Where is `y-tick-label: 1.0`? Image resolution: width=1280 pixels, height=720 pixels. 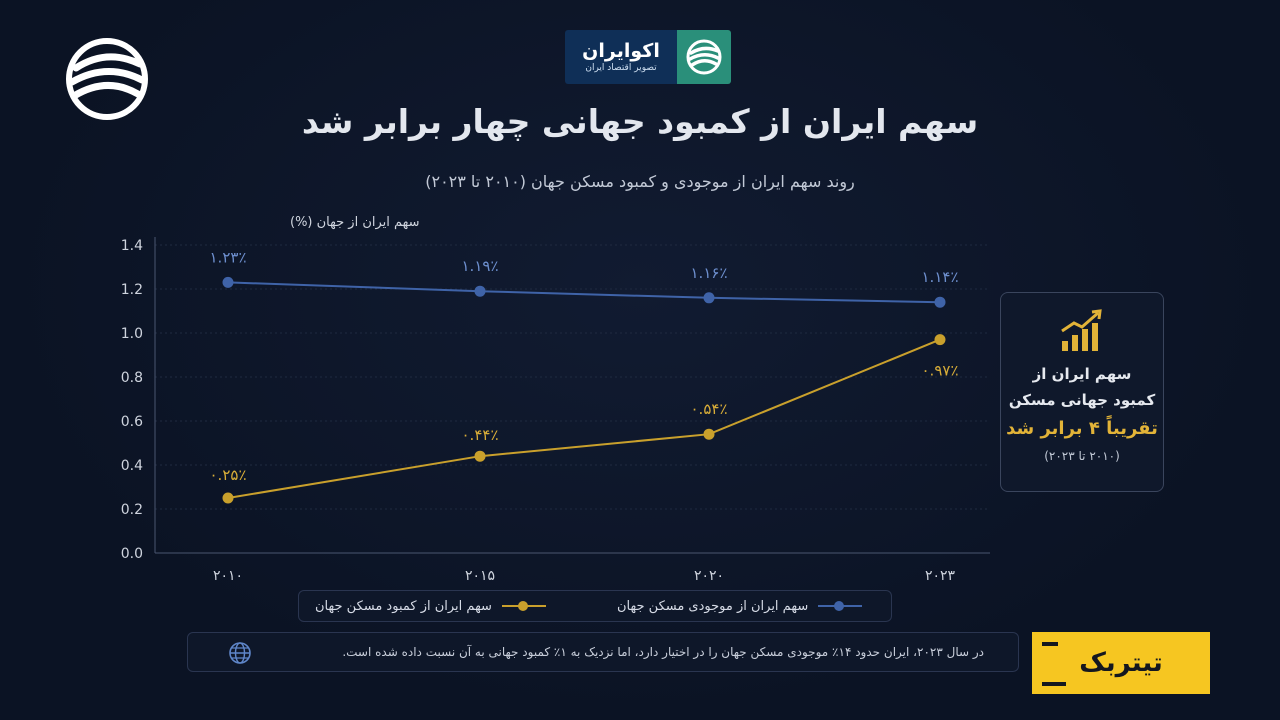
y-tick-label: 1.0 is located at coordinates (132, 334).